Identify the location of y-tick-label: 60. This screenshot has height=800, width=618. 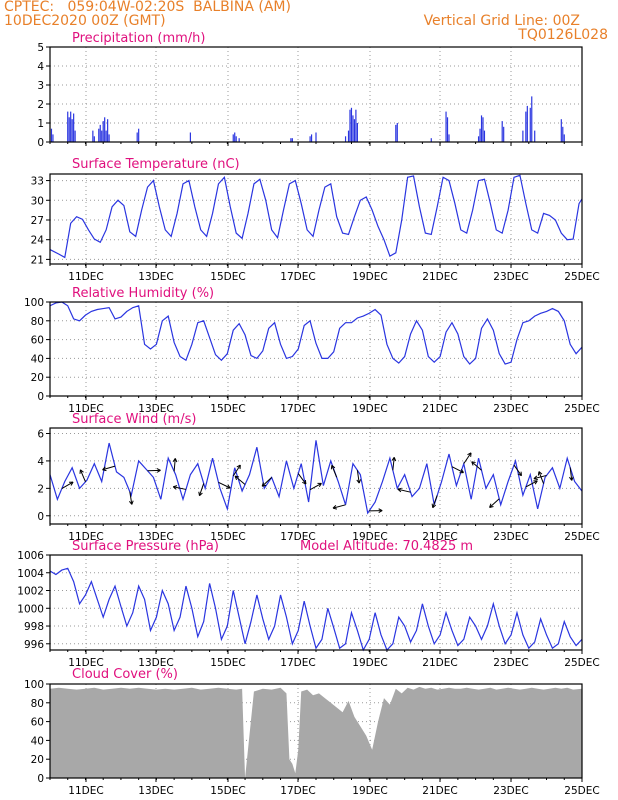
(37, 341).